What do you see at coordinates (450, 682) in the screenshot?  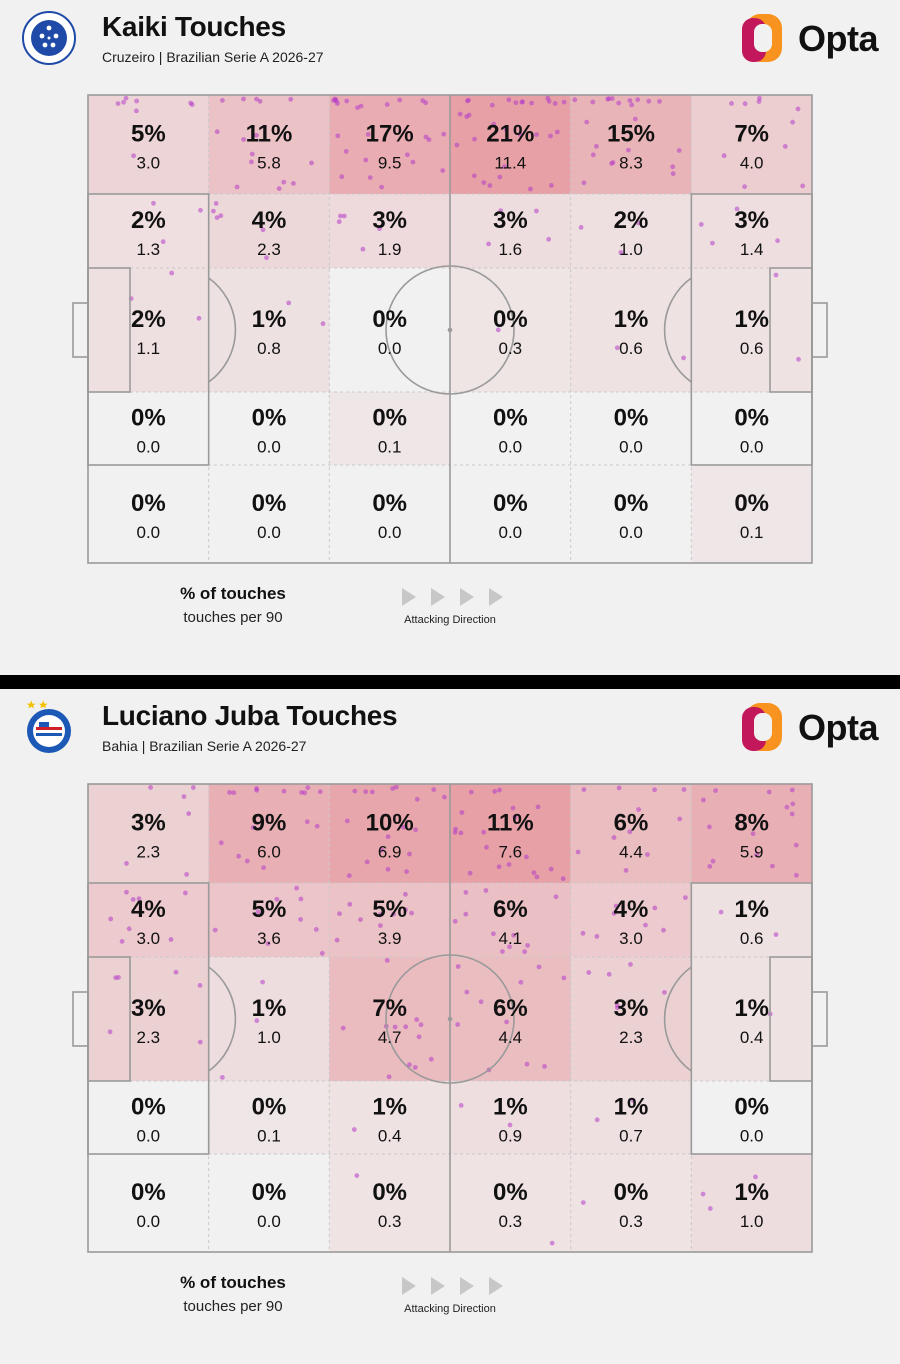 I see `panel-separator` at bounding box center [450, 682].